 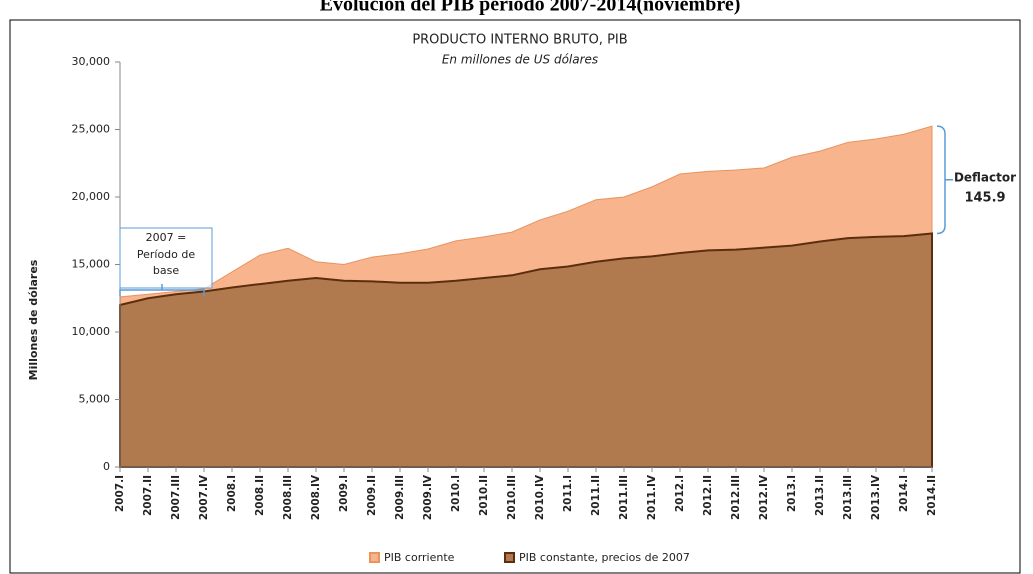 I want to click on x-tick-label: 2007.III, so click(x=176, y=497).